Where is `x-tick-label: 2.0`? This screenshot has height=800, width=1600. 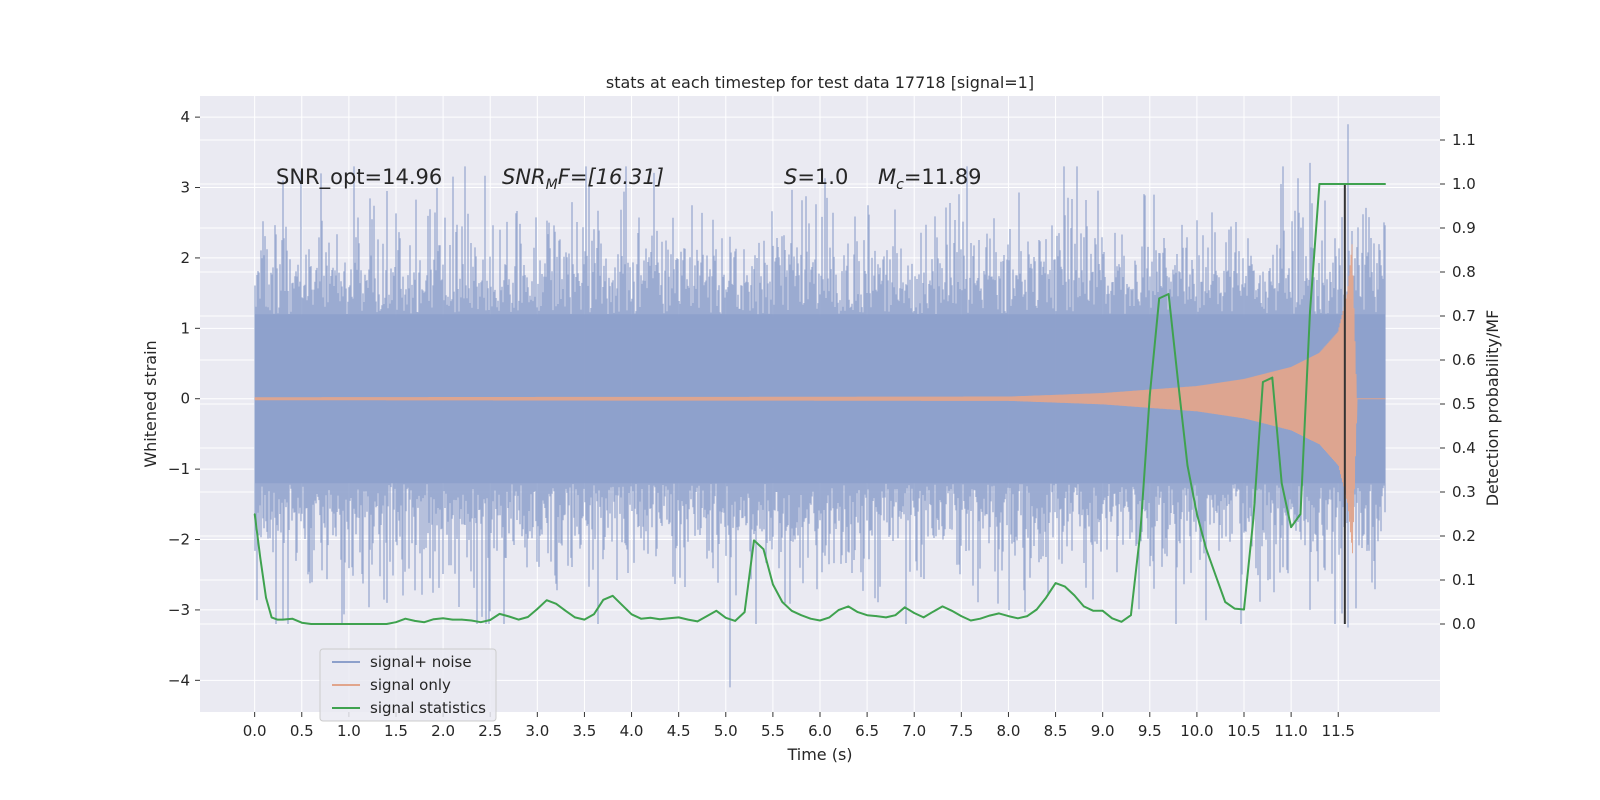
x-tick-label: 2.0 is located at coordinates (443, 731).